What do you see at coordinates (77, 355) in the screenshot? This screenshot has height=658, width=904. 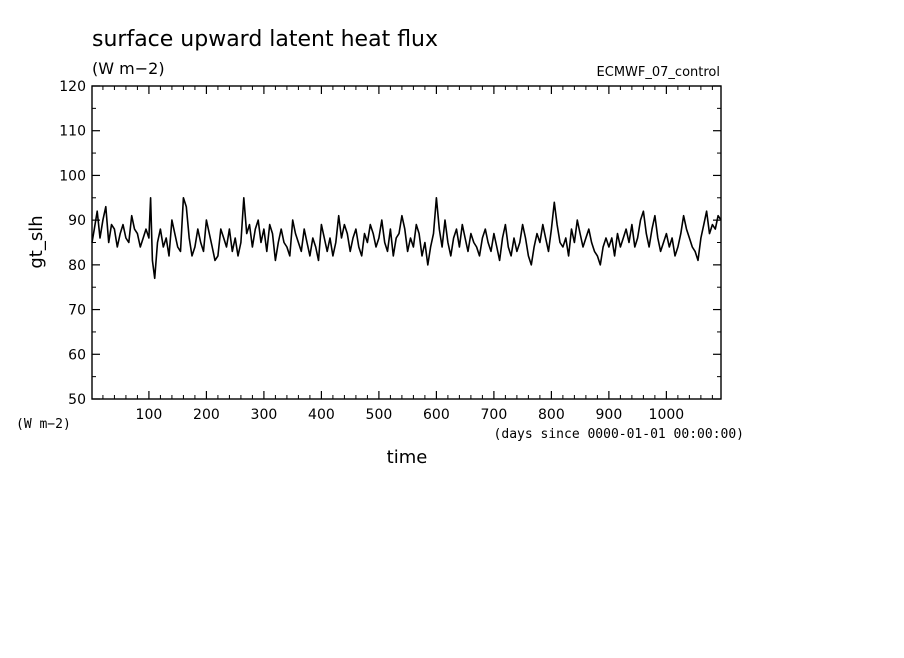 I see `y-tick-label: 60` at bounding box center [77, 355].